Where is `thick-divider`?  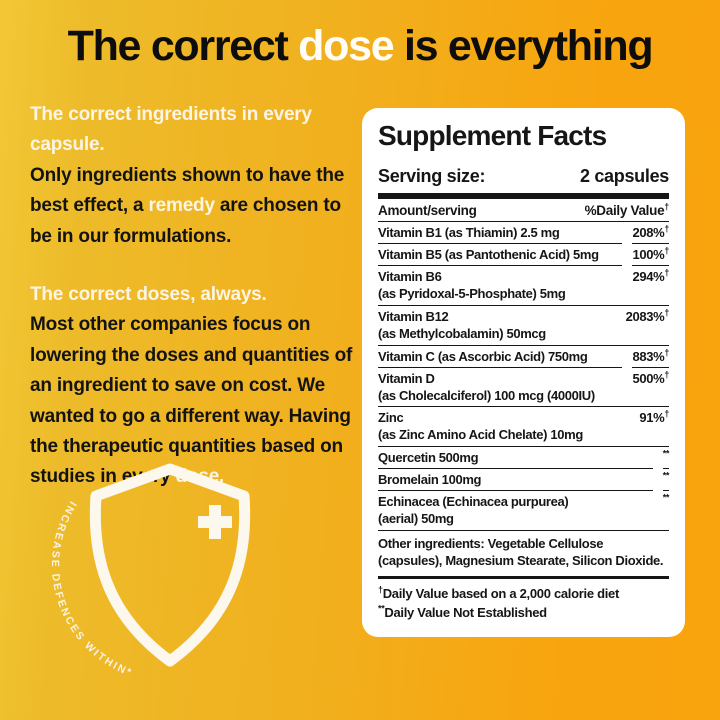
thick-divider is located at coordinates (523, 196).